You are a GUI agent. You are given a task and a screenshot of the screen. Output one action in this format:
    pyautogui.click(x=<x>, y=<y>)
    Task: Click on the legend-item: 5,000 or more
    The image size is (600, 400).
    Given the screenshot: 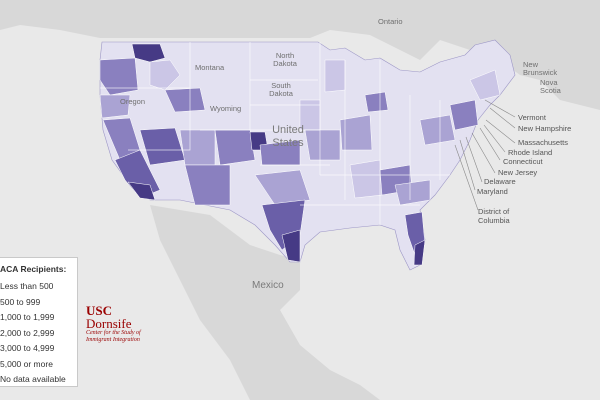 What is the action you would take?
    pyautogui.click(x=26, y=364)
    